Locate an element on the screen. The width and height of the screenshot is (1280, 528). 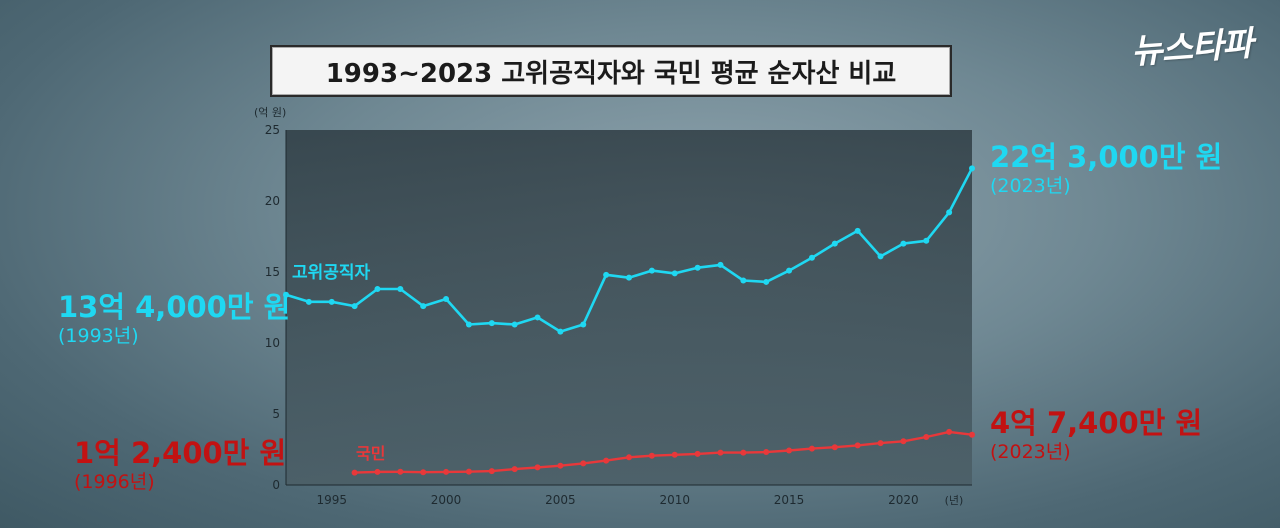
officials-end-callout: 22억 3,000만 원 (2023년) is located at coordinates (1106, 169).